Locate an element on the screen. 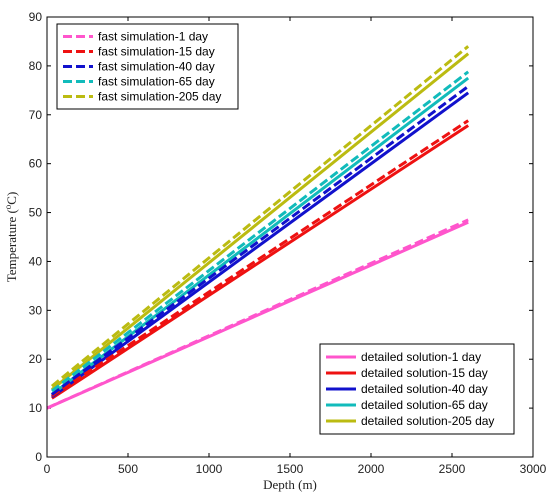  y-tick-label: 20 is located at coordinates (36, 359).